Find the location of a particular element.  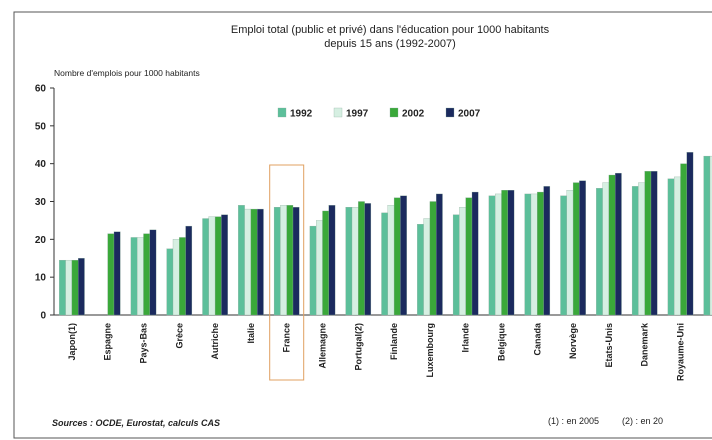

source: Sources : OCDE, Eurostat, calculs CAS is located at coordinates (136, 423).